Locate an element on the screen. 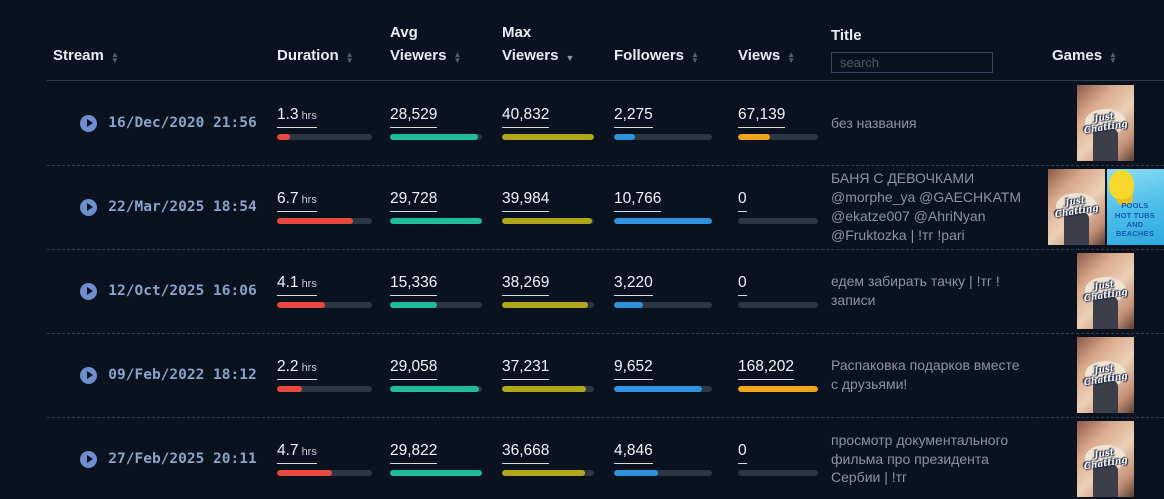  avg-viewers-value: 15,336 is located at coordinates (414, 285).